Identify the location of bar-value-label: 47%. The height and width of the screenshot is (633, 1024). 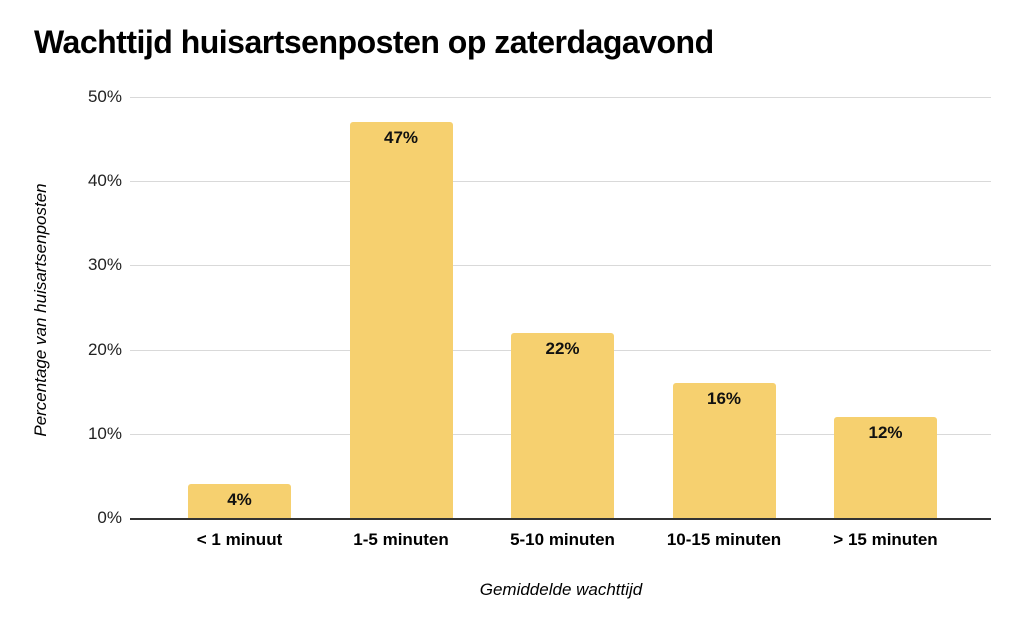
(401, 138).